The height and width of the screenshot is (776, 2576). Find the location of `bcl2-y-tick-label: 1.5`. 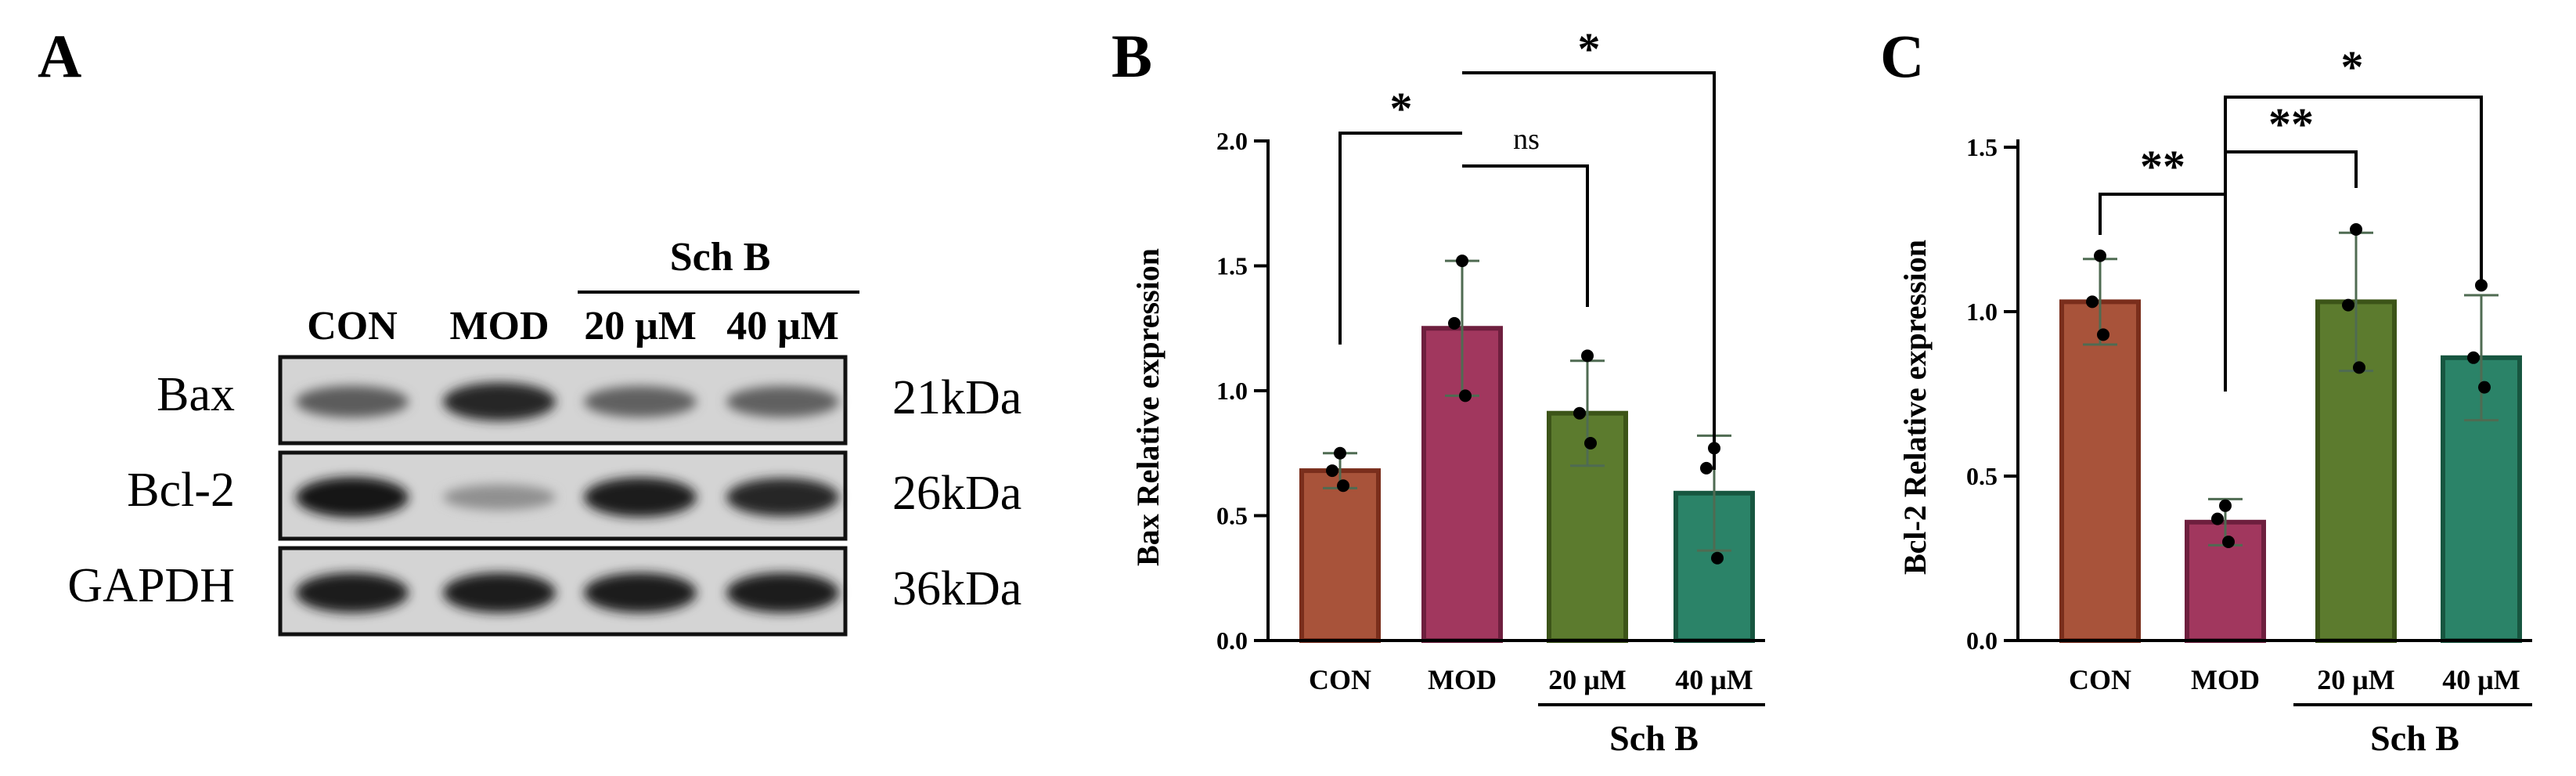

bcl2-y-tick-label: 1.5 is located at coordinates (1982, 147).